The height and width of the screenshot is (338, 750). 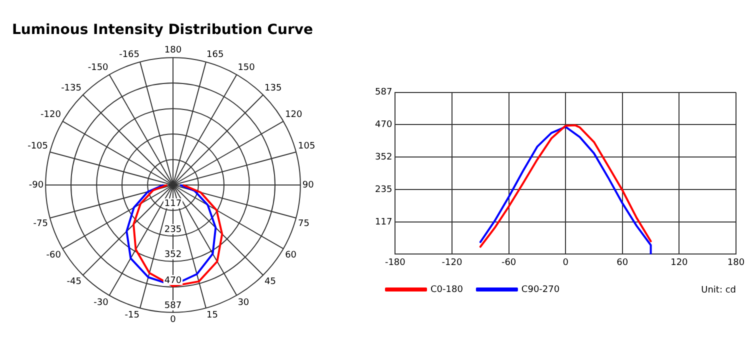 I want to click on spoke-label: -90, so click(x=36, y=185).